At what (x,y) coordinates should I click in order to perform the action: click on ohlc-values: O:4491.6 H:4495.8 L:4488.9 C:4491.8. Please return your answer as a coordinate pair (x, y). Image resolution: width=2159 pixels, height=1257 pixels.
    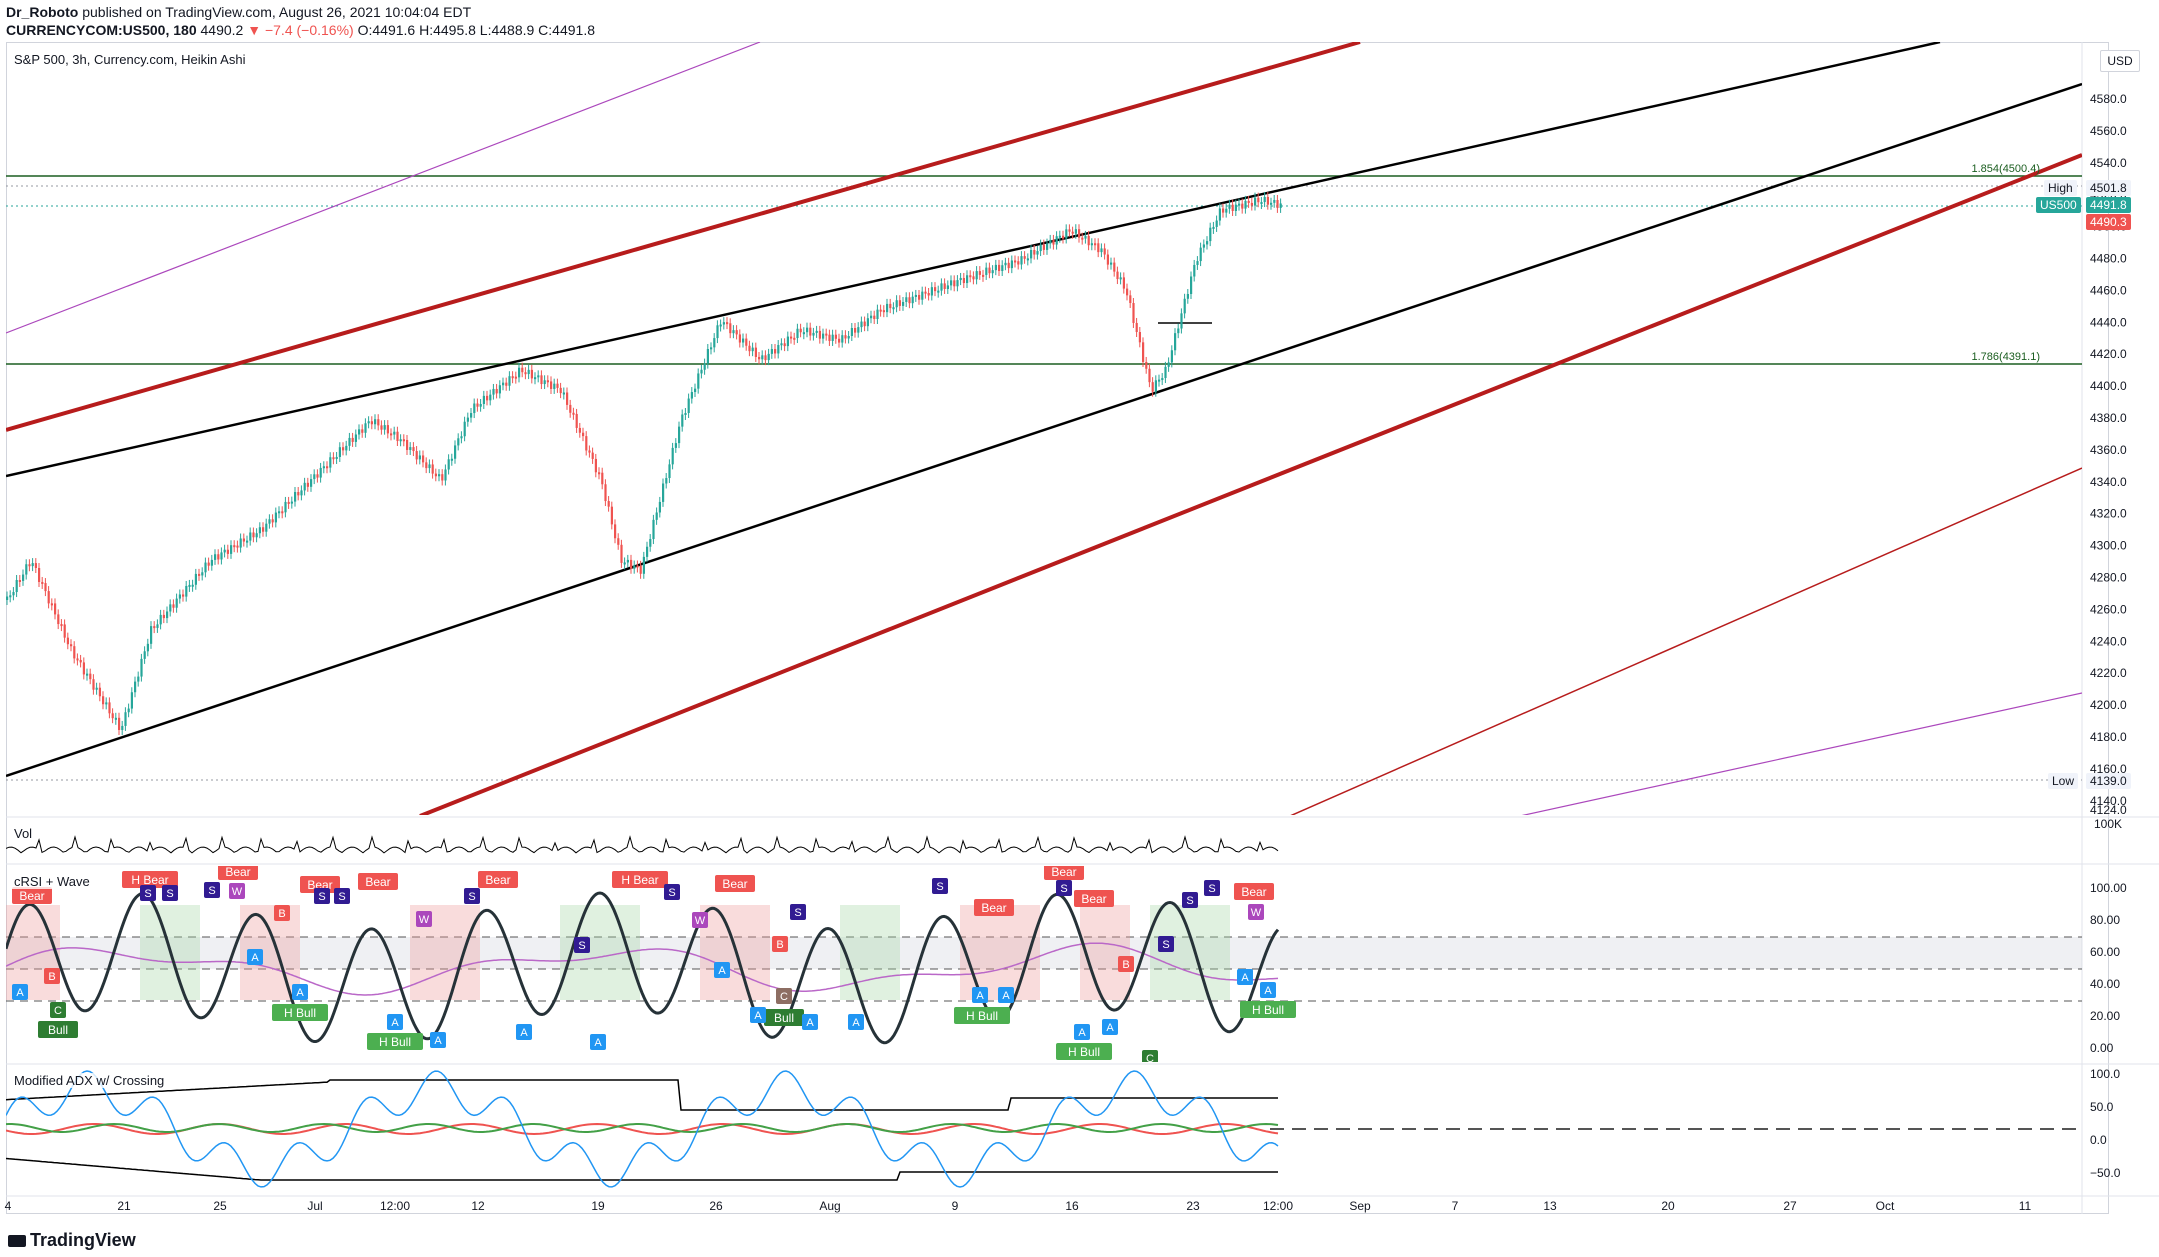
    Looking at the image, I should click on (476, 30).